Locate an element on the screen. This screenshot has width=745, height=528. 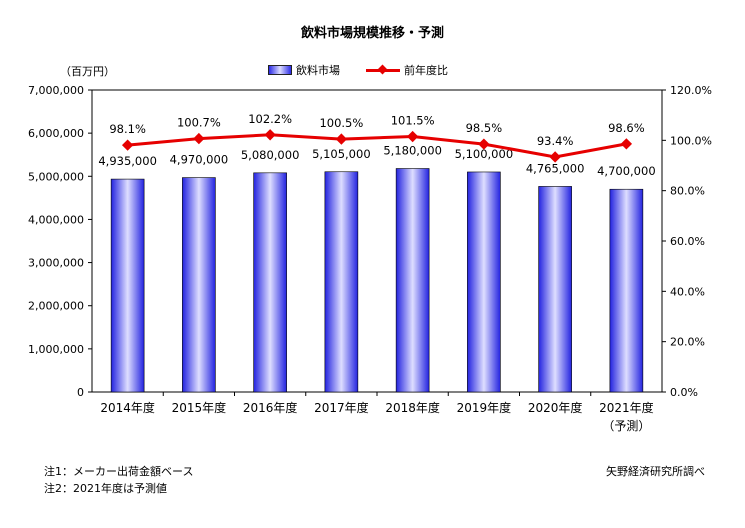
x-category-label: 2018年度 is located at coordinates (412, 407).